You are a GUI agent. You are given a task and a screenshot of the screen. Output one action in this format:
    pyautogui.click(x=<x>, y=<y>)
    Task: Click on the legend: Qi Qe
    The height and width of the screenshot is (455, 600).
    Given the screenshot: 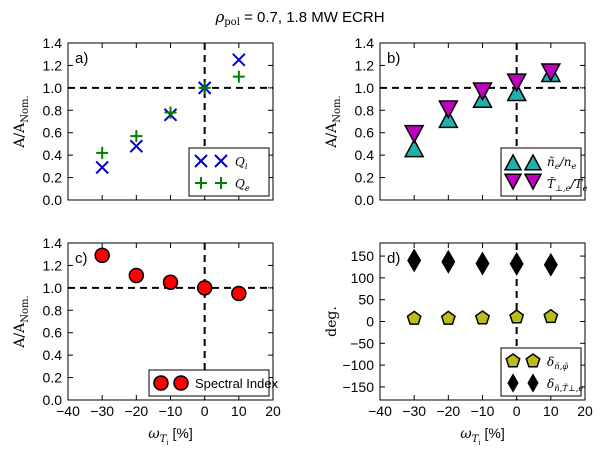 What is the action you would take?
    pyautogui.click(x=229, y=172)
    